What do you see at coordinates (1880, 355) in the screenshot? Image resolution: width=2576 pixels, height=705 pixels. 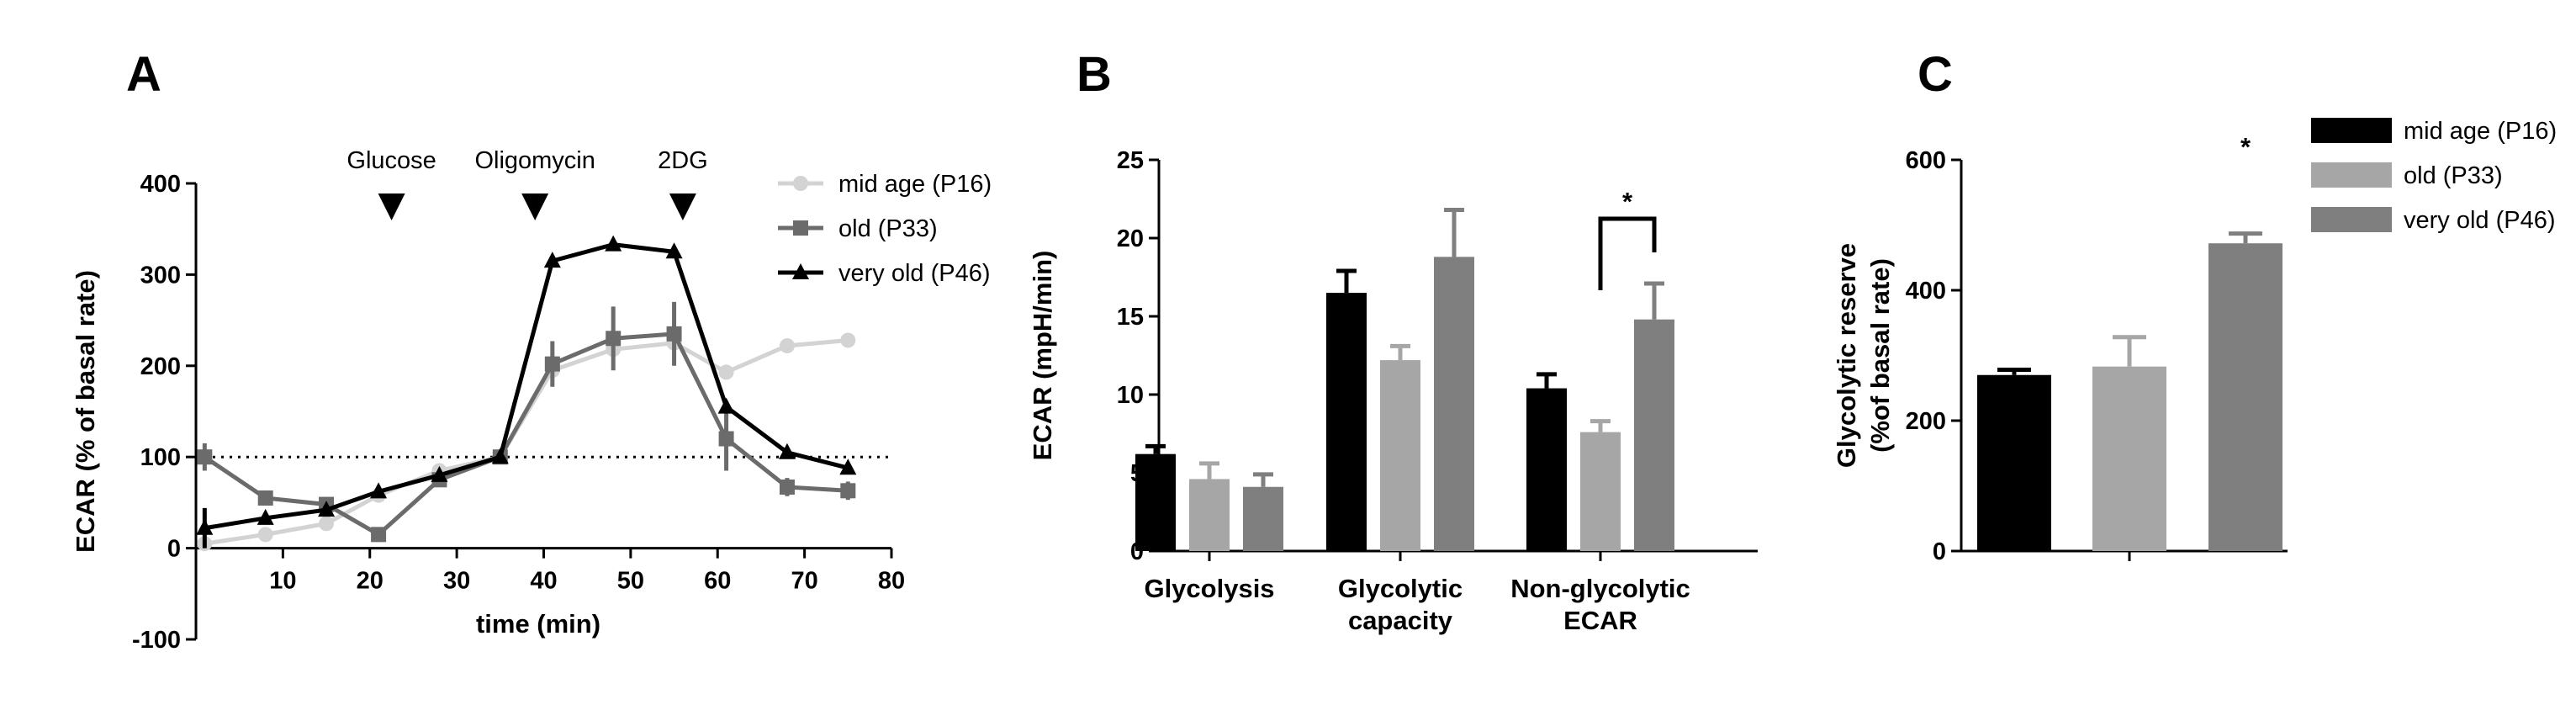 I see `y-axis-title: (%of basal rate)` at bounding box center [1880, 355].